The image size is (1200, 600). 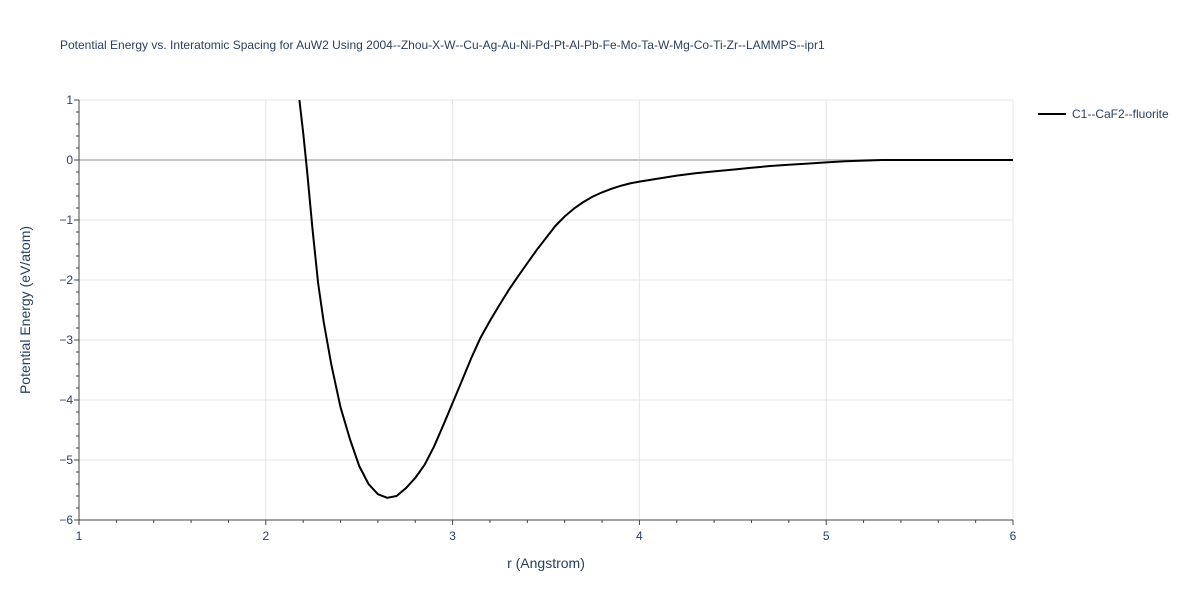 What do you see at coordinates (66, 280) in the screenshot?
I see `y-tick-label: −2` at bounding box center [66, 280].